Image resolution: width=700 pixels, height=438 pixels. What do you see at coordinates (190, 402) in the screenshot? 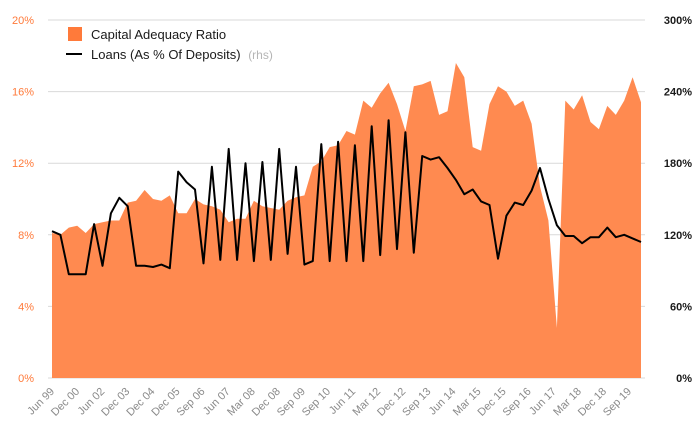
I see `x-axis-tick-label: Sep 06` at bounding box center [190, 402].